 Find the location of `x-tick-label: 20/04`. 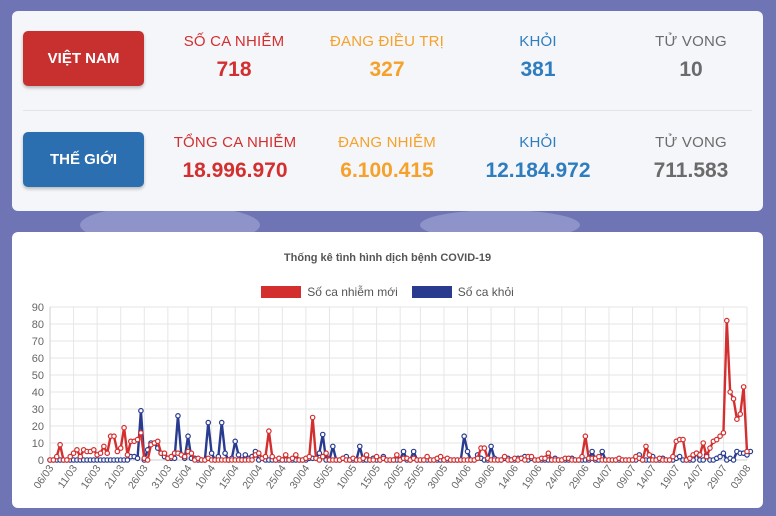

x-tick-label: 20/04 is located at coordinates (252, 477).